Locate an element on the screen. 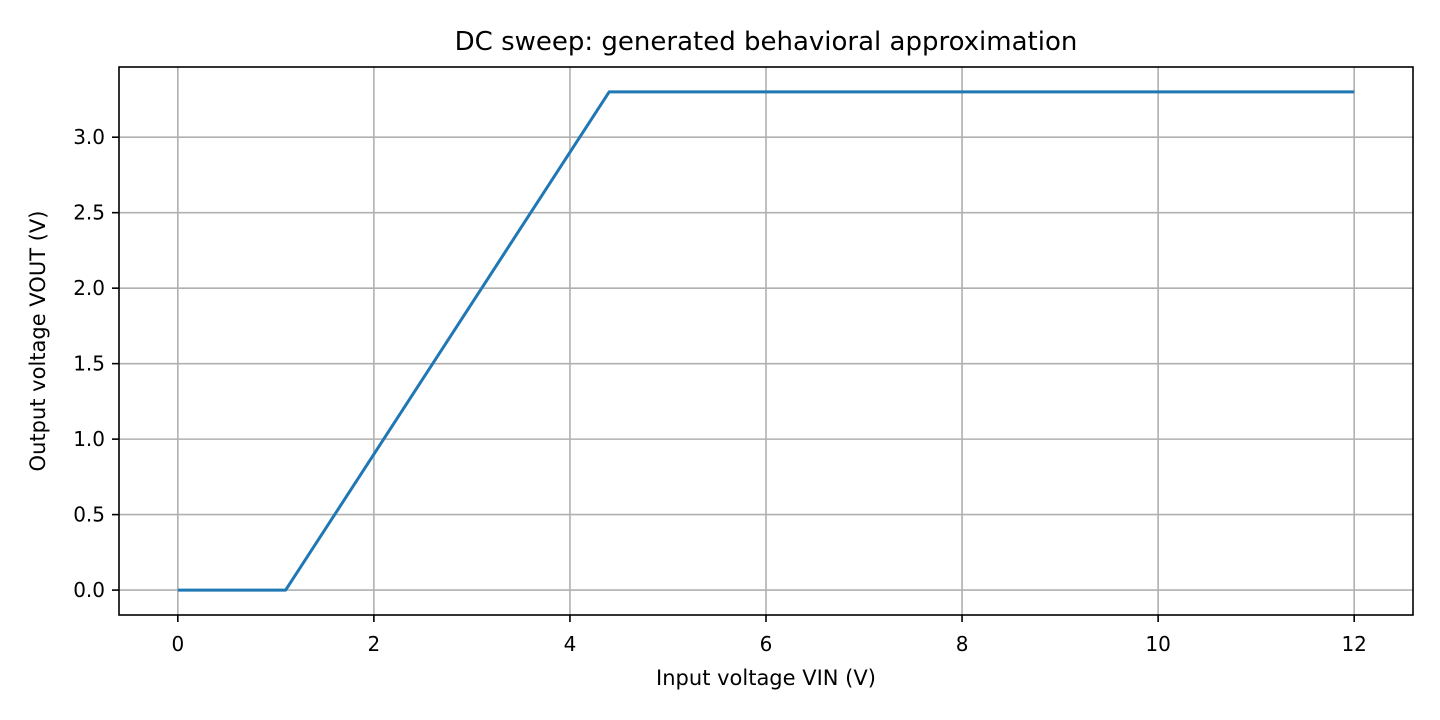 Image resolution: width=1440 pixels, height=720 pixels. x-tick-label: 2 is located at coordinates (374, 644).